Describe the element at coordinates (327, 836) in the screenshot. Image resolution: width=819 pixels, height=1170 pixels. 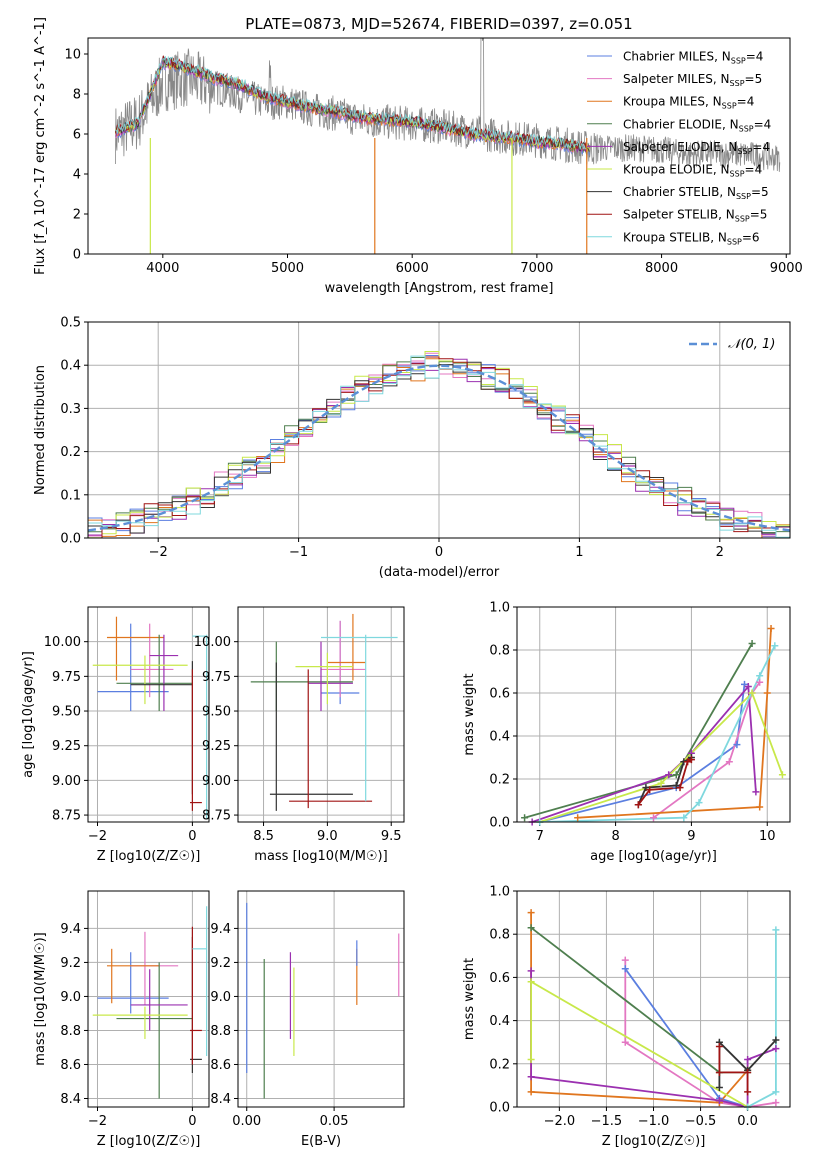
I see `x-tick-label: 9.0` at that location.